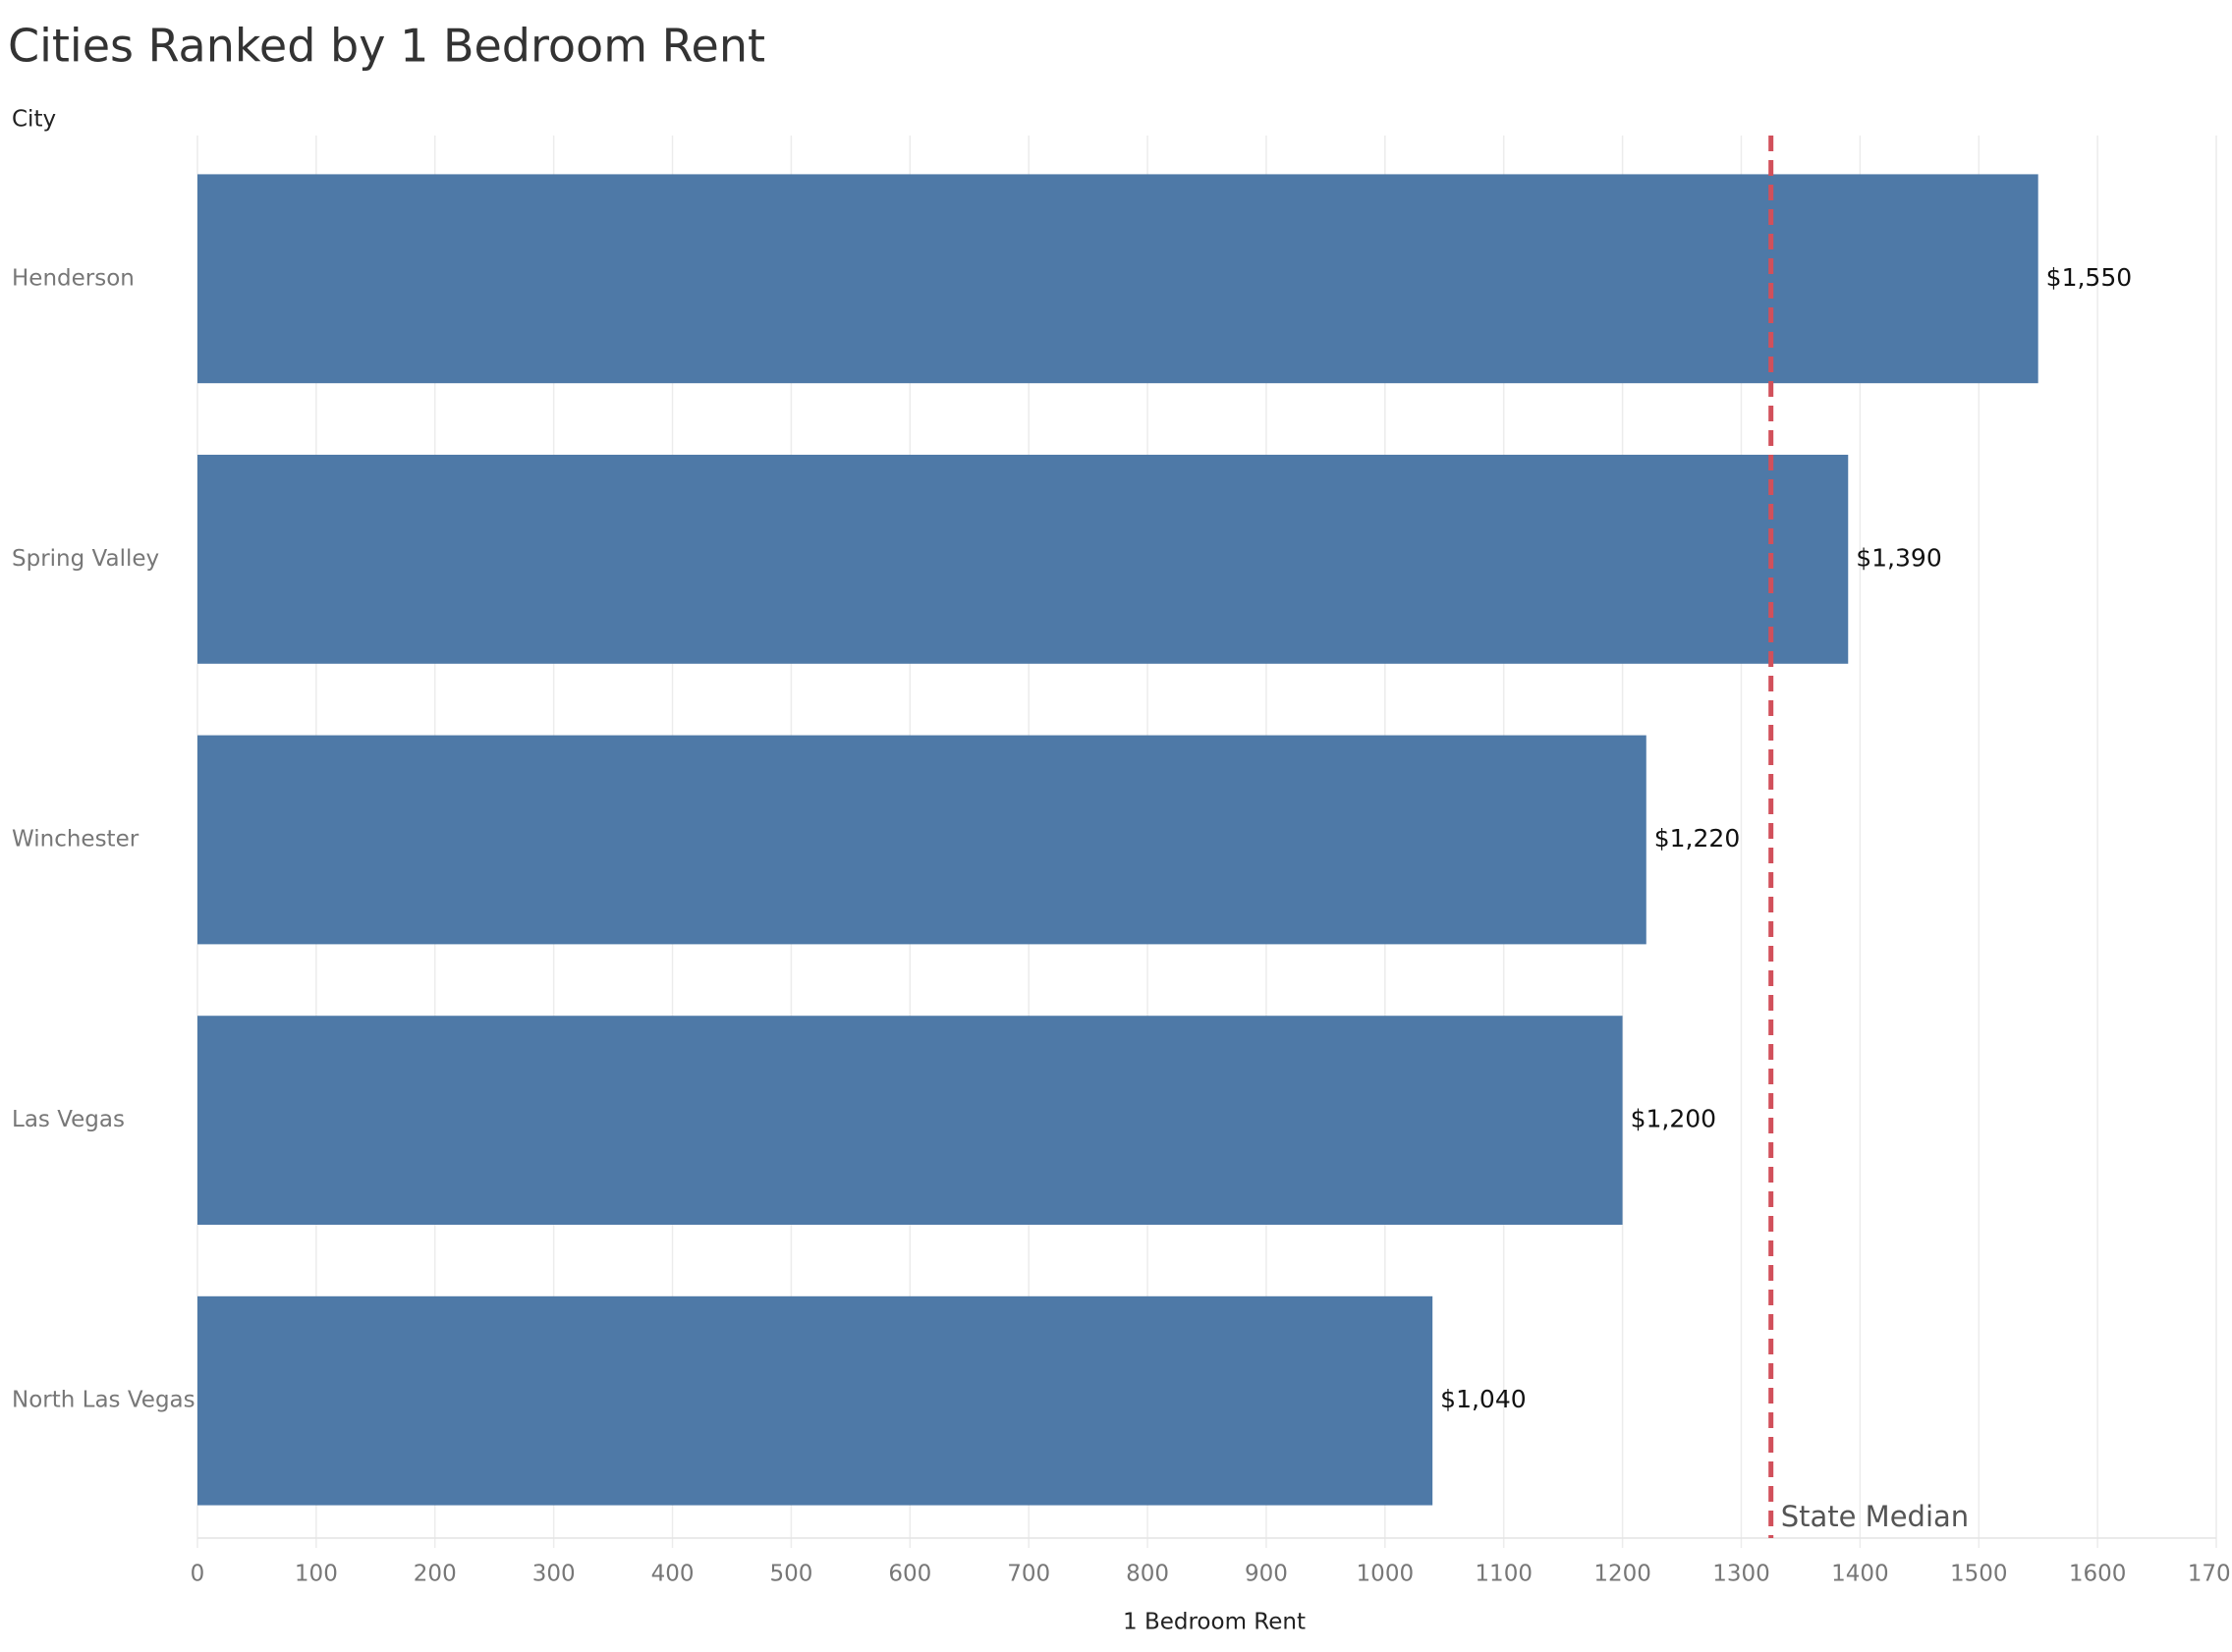 Image resolution: width=2232 pixels, height=1652 pixels. I want to click on x-tick-label: 600, so click(909, 1575).